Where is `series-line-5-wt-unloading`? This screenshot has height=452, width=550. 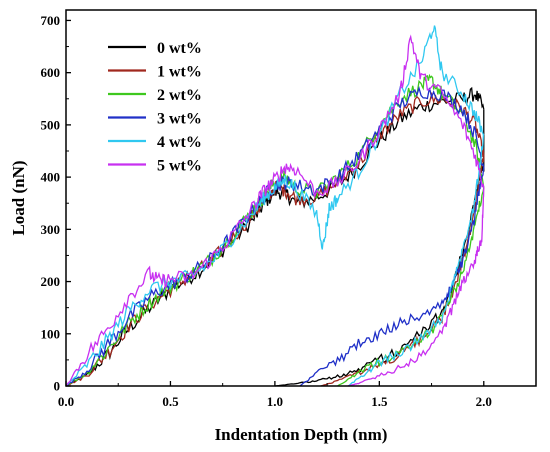 series-line-5-wt-unloading is located at coordinates (416, 287).